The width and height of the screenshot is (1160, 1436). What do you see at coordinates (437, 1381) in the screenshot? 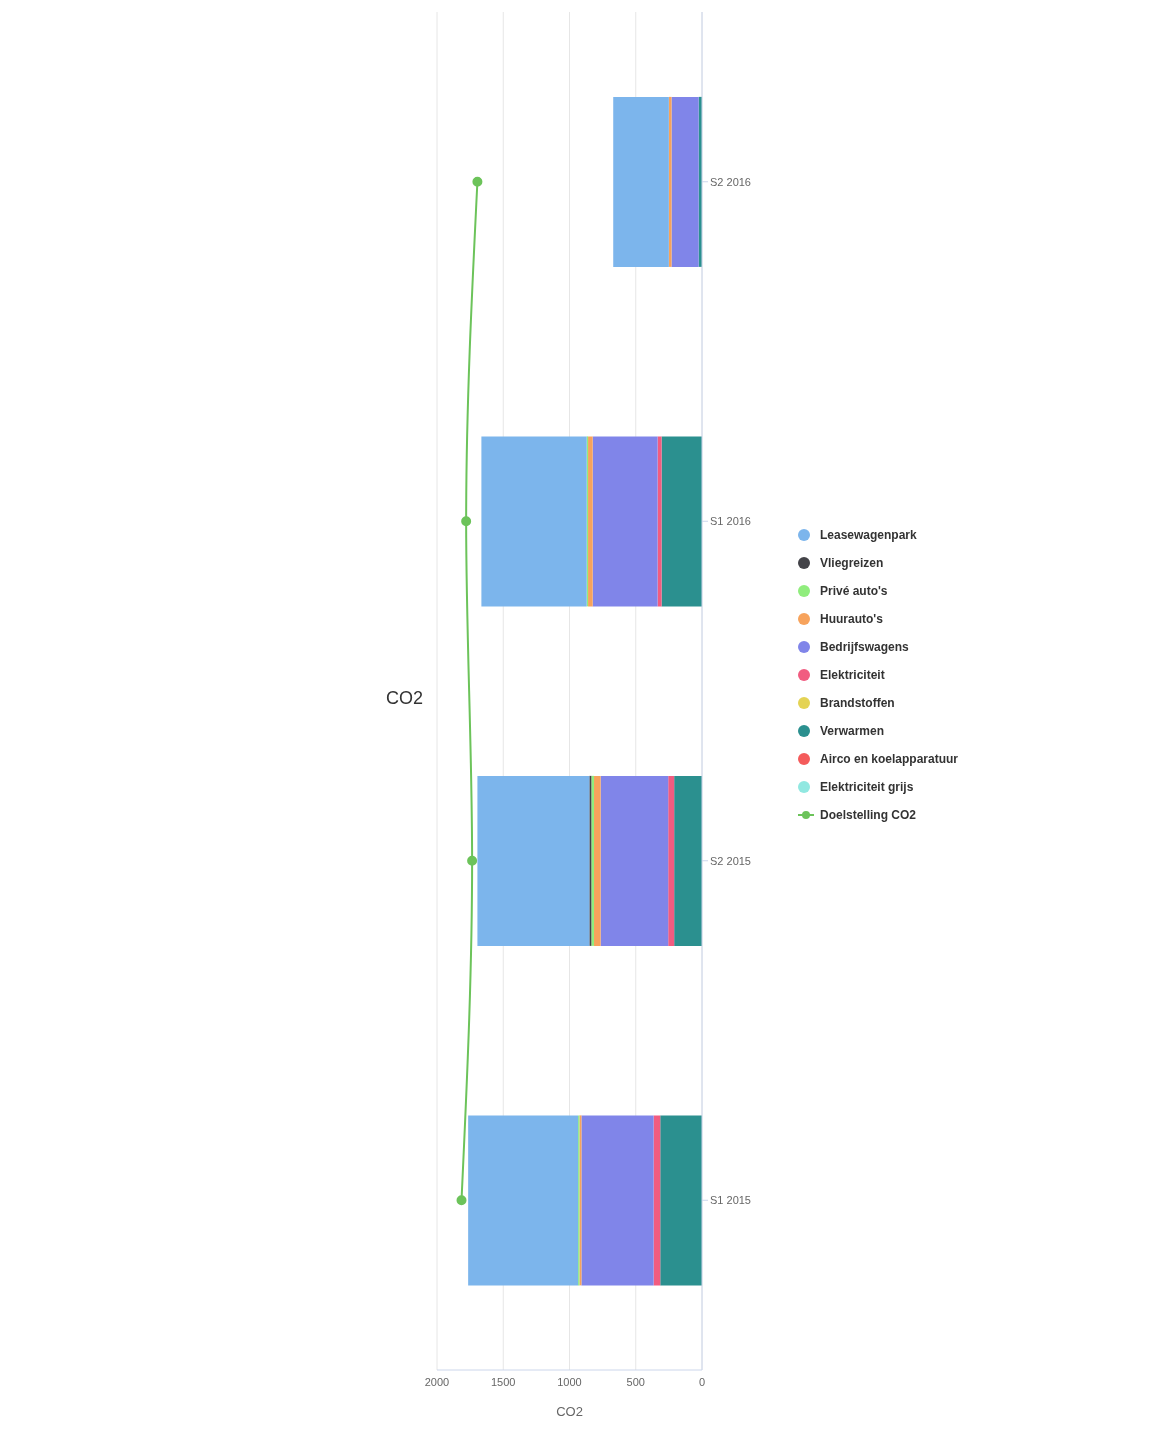
I see `x-tick-label: 2000` at bounding box center [437, 1381].